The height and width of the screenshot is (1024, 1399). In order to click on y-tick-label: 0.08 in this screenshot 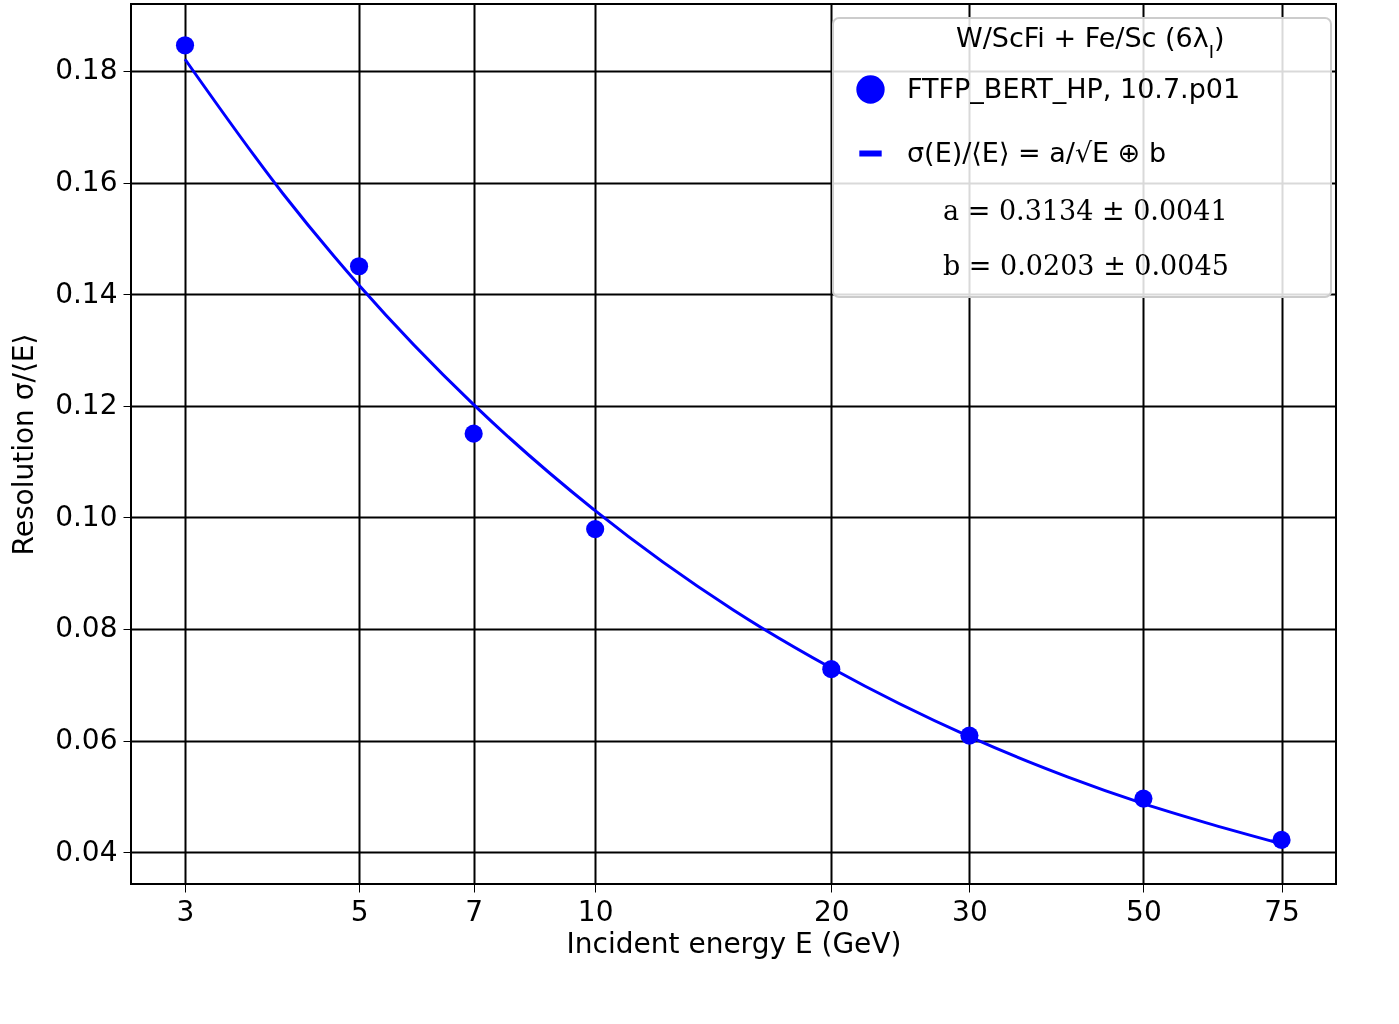, I will do `click(86, 628)`.